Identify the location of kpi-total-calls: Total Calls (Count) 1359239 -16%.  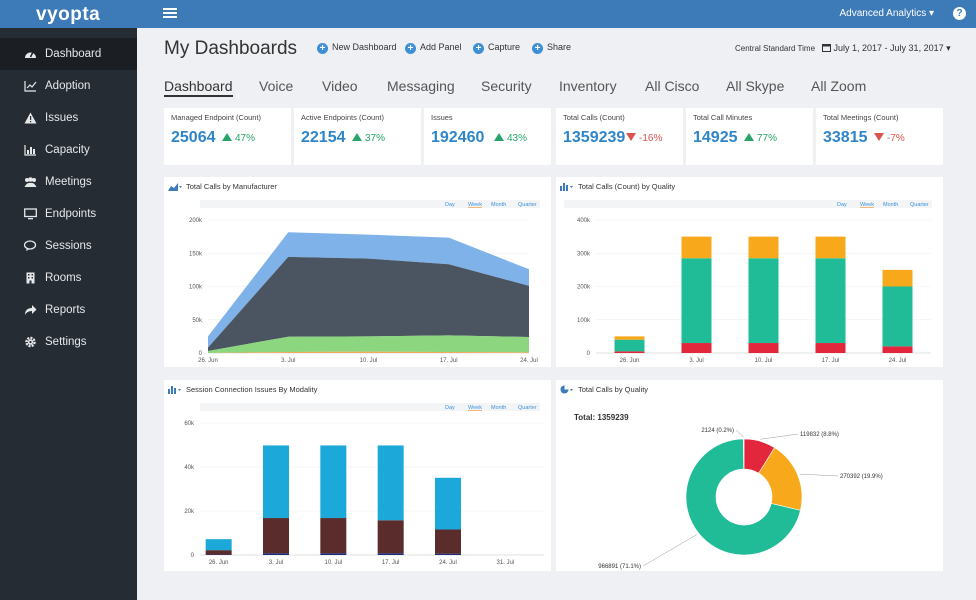
(619, 136).